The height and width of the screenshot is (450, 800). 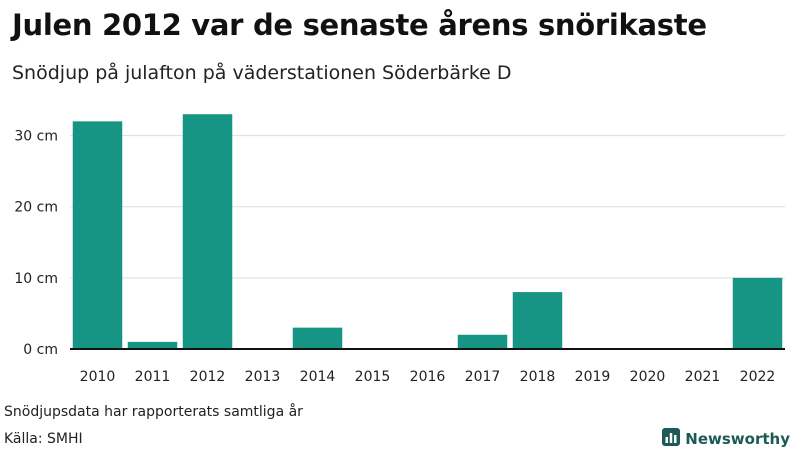 I want to click on x-tick-label: 2015, so click(x=373, y=377).